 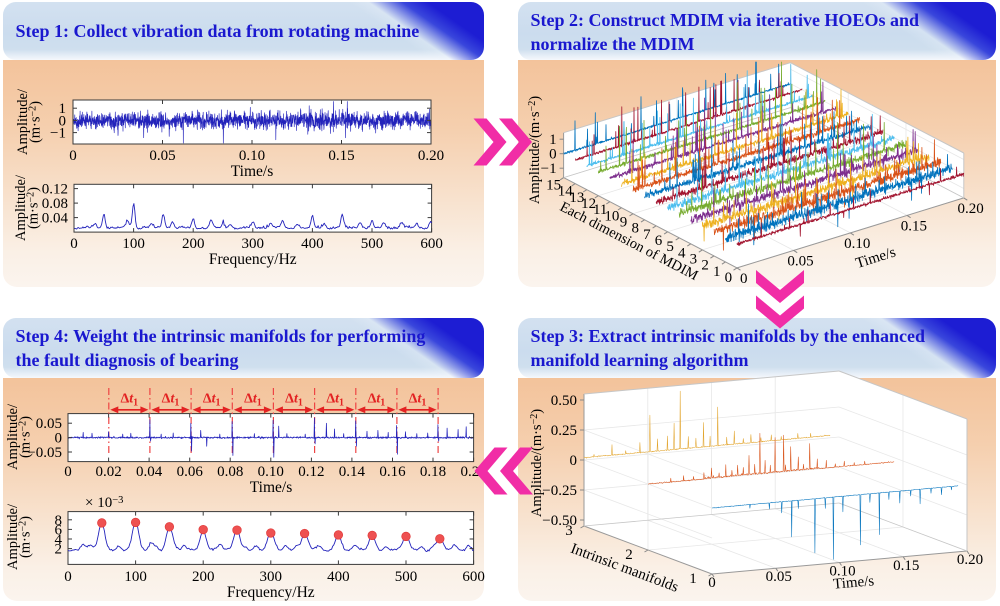 I want to click on svg-text: 10, so click(x=611, y=216).